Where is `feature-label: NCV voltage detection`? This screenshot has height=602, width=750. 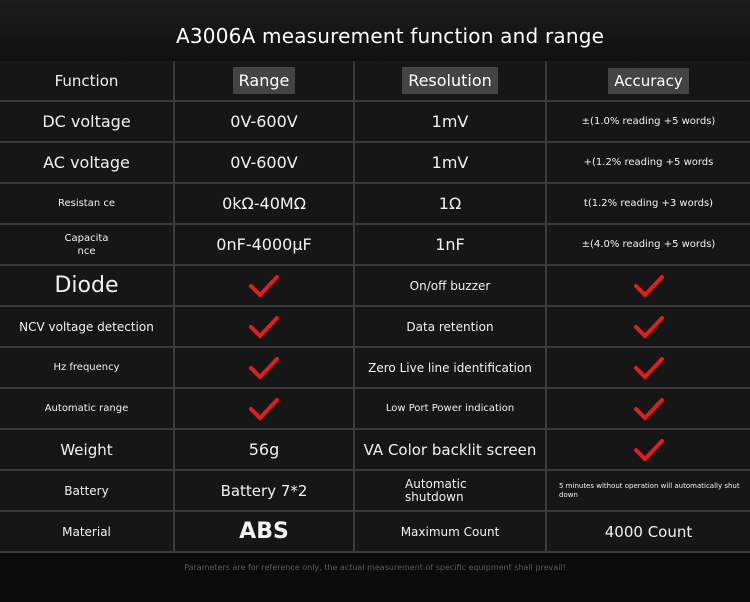
feature-label: NCV voltage detection is located at coordinates (87, 327).